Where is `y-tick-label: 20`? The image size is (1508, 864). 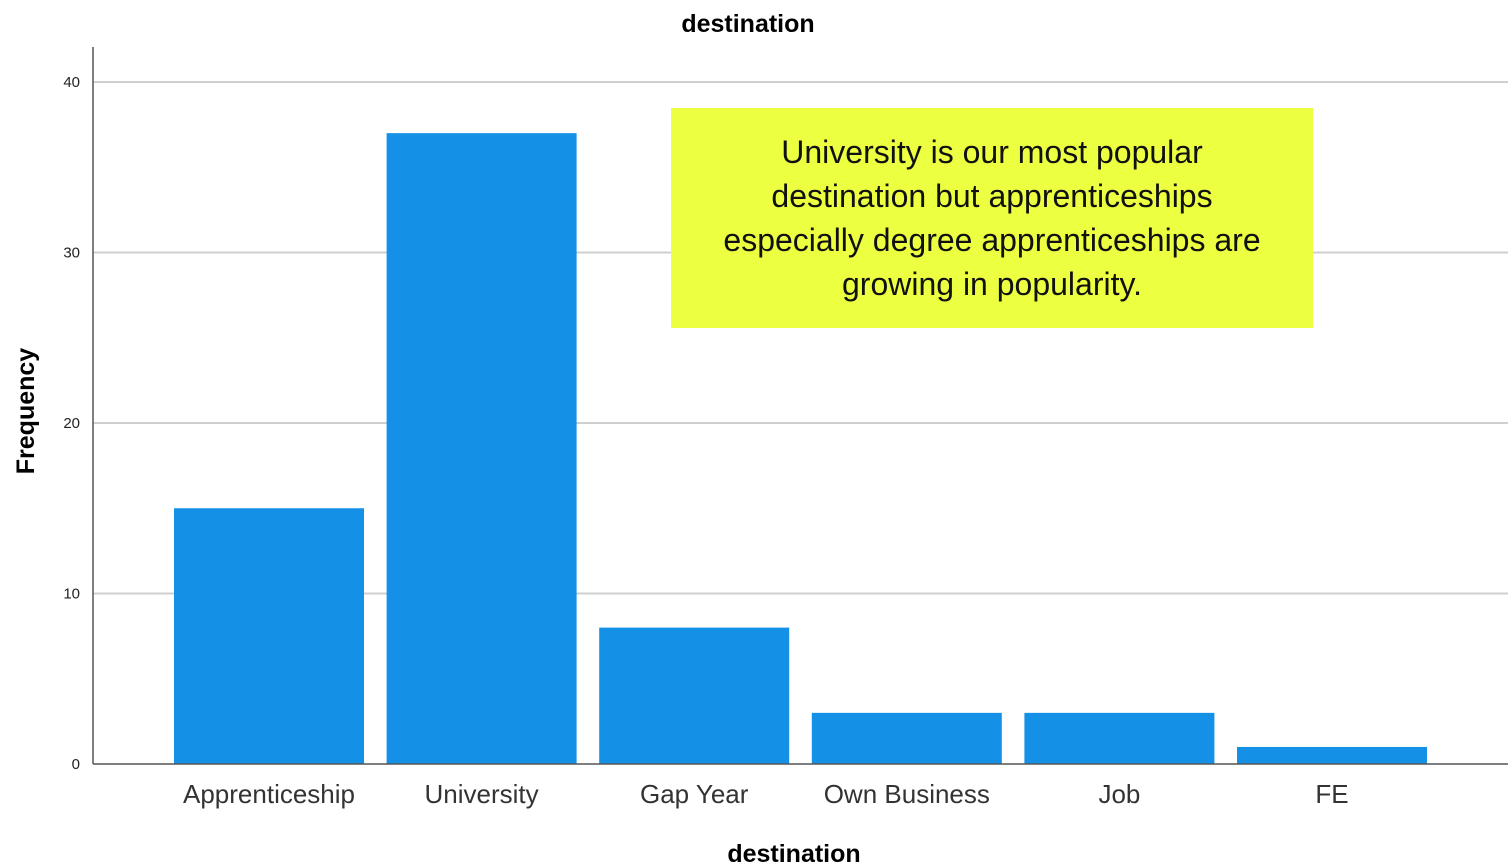 y-tick-label: 20 is located at coordinates (71, 423).